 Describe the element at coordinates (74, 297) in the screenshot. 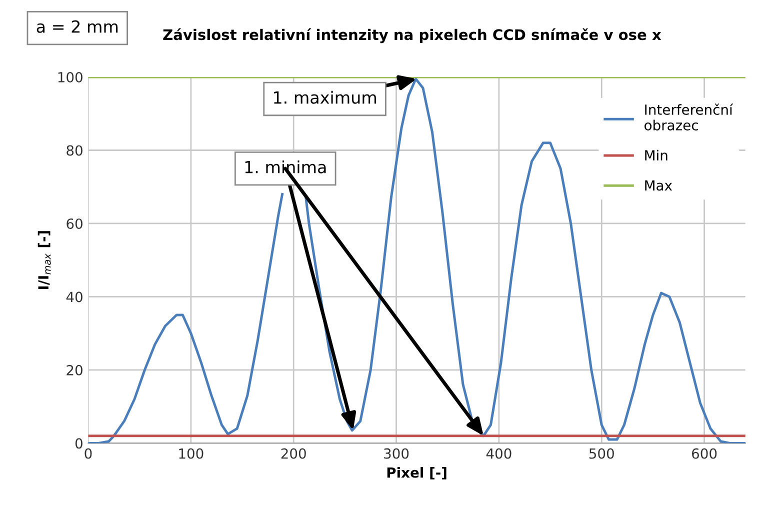

I see `y-tick-label: 40` at that location.